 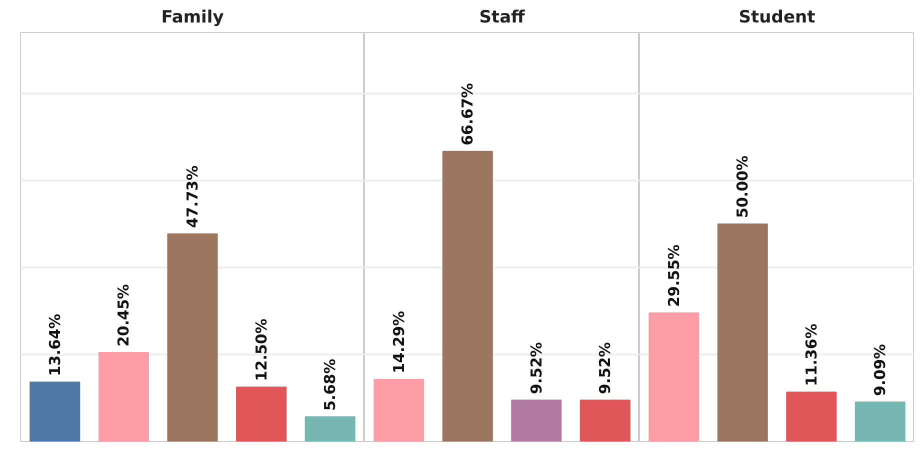 I want to click on data-label: 66.67%, so click(x=467, y=114).